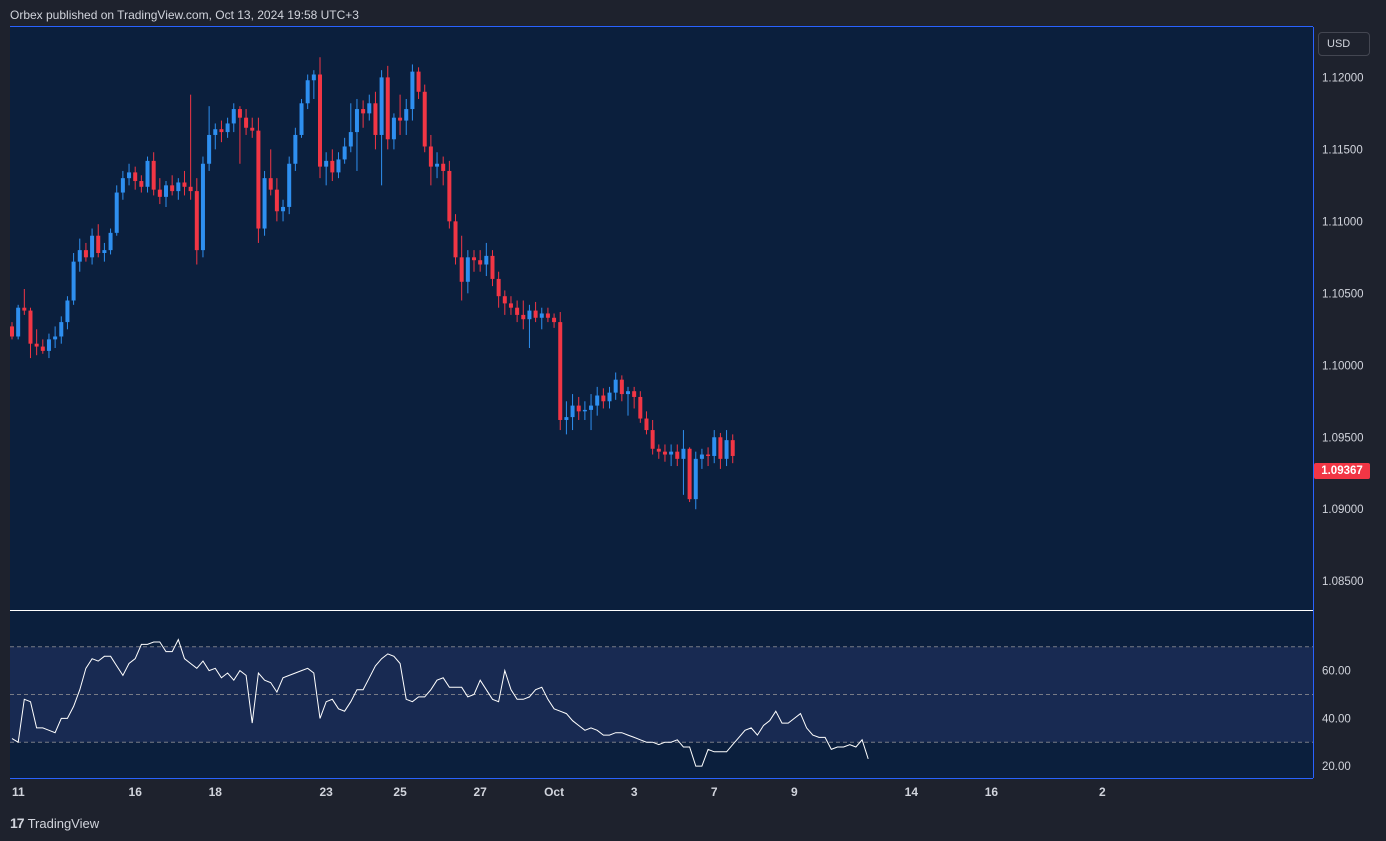 Image resolution: width=1386 pixels, height=841 pixels. I want to click on price-tick-label: 1.11000, so click(1342, 222).